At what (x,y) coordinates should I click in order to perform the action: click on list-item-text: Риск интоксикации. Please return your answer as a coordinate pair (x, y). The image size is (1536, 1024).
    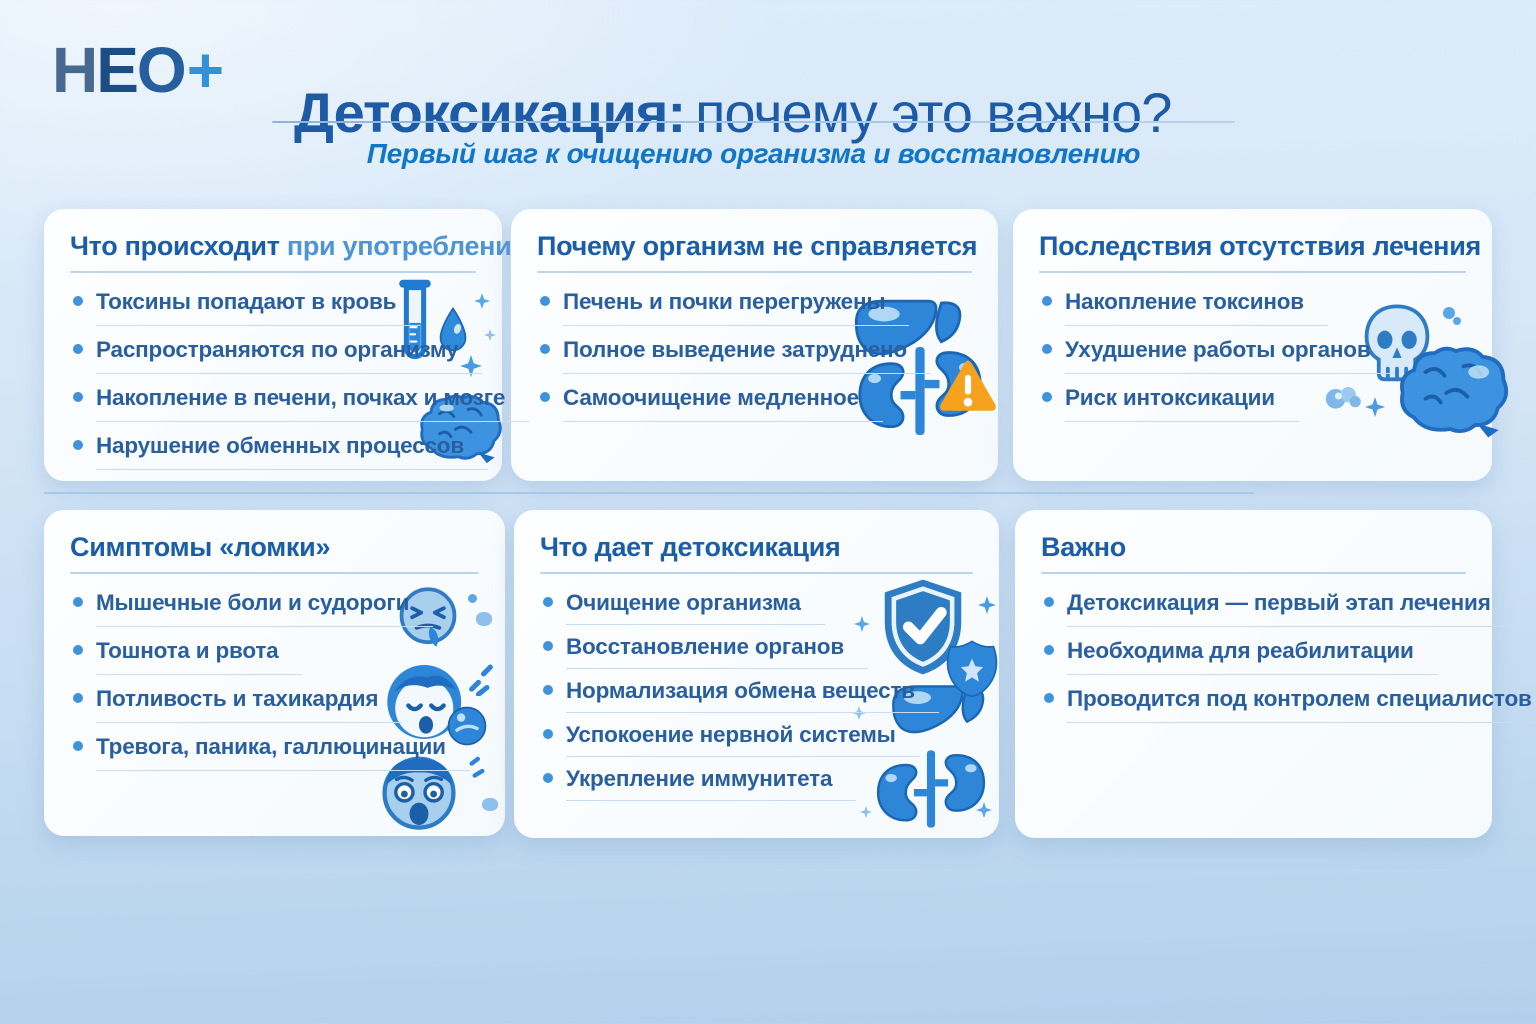
    Looking at the image, I should click on (1182, 403).